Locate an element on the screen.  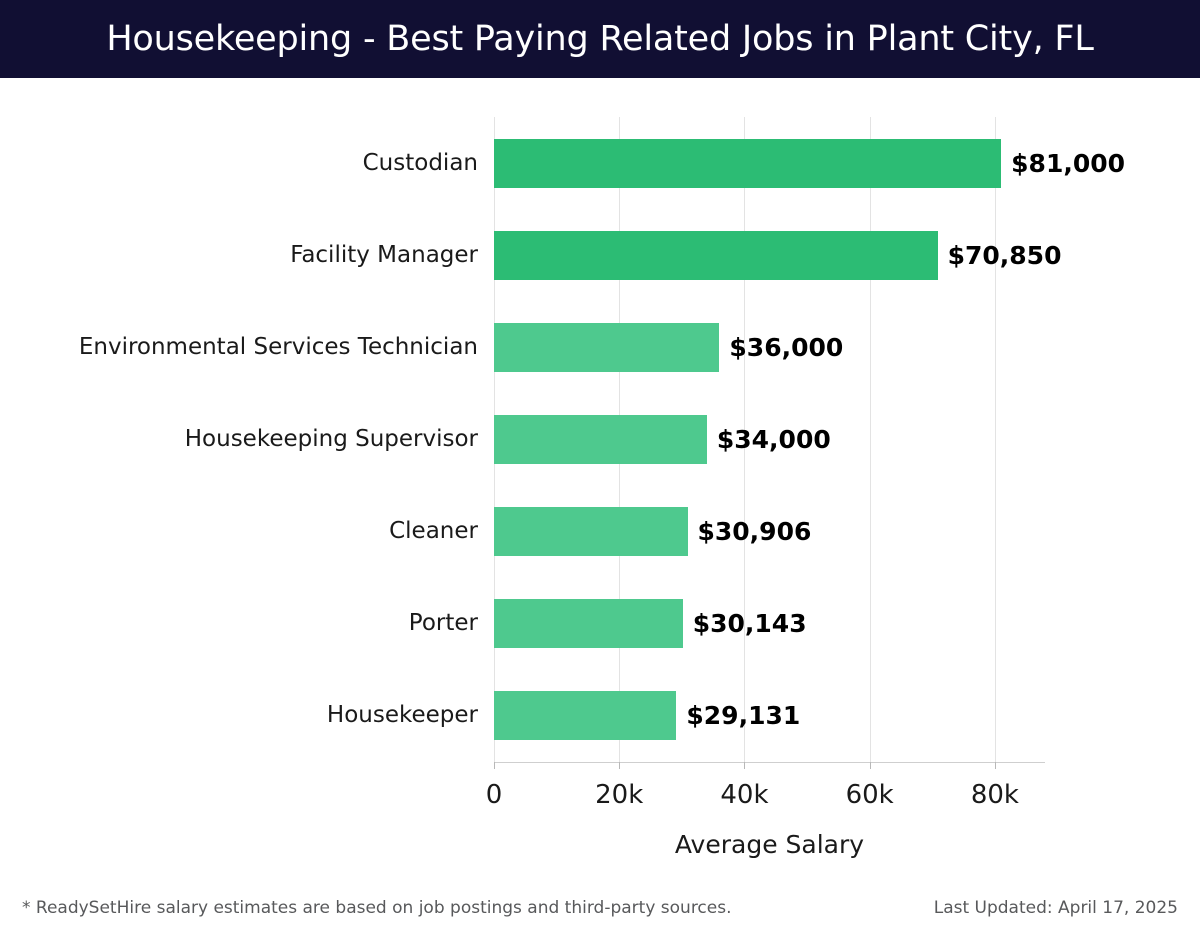
category-label: Housekeeper is located at coordinates (402, 715).